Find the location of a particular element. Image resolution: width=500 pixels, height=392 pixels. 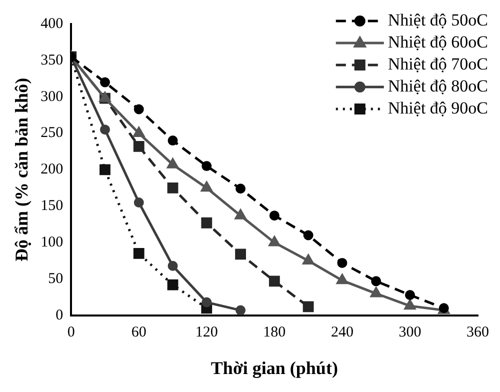

y-tick-label: 50 is located at coordinates (56, 278).